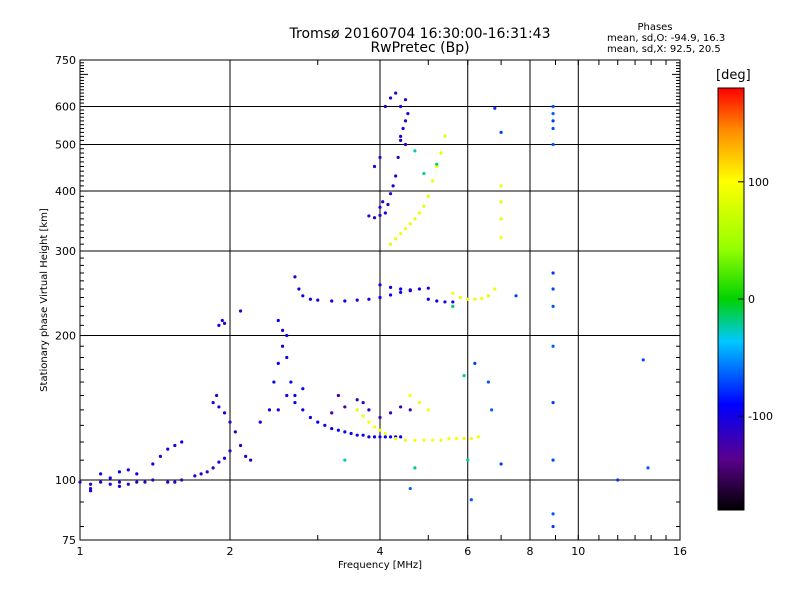 The image size is (800, 600). I want to click on series-O-F1-upper, so click(371, 406).